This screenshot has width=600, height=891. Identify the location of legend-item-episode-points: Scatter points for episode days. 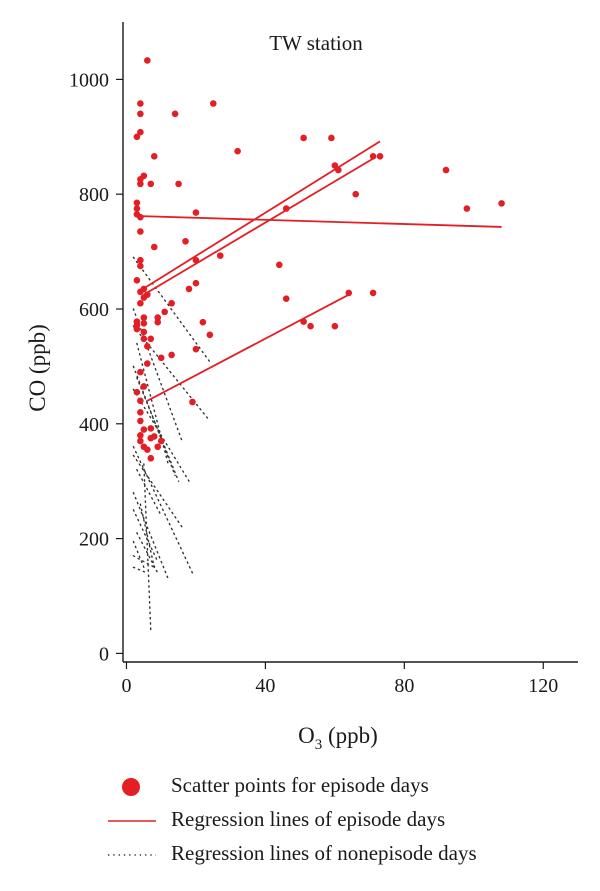
(343, 787).